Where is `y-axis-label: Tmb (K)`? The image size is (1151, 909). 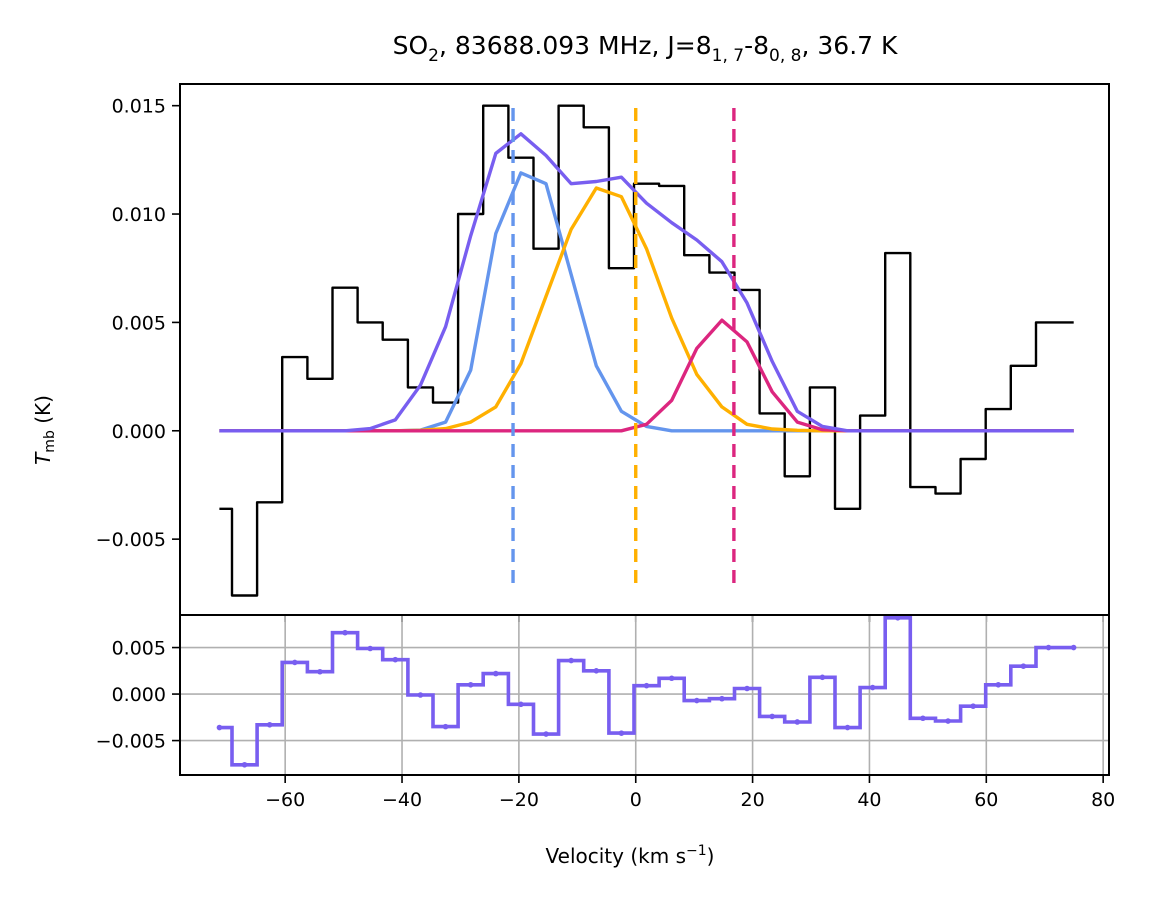
y-axis-label: Tmb (K) is located at coordinates (44, 430).